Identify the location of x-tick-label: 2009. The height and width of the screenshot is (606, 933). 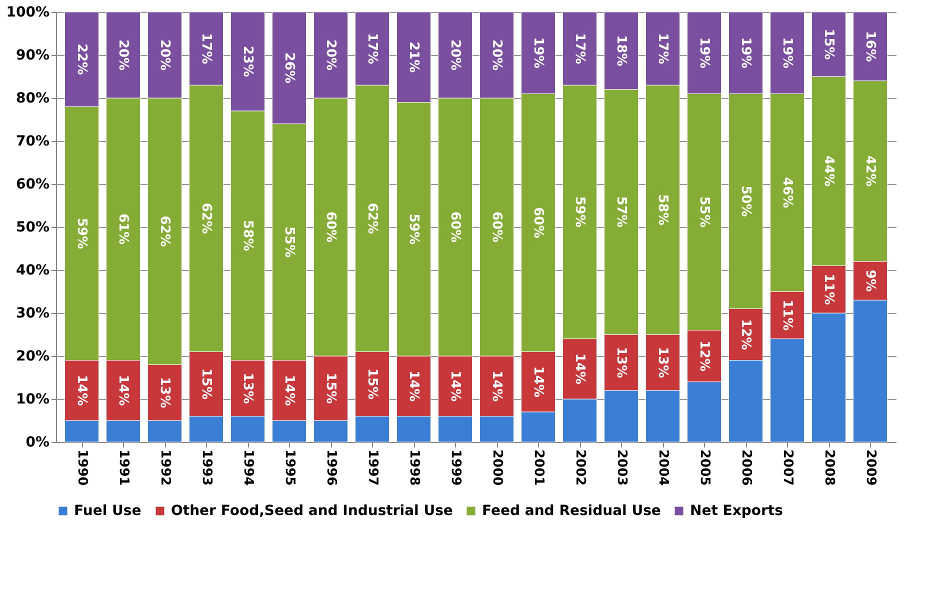
(870, 468).